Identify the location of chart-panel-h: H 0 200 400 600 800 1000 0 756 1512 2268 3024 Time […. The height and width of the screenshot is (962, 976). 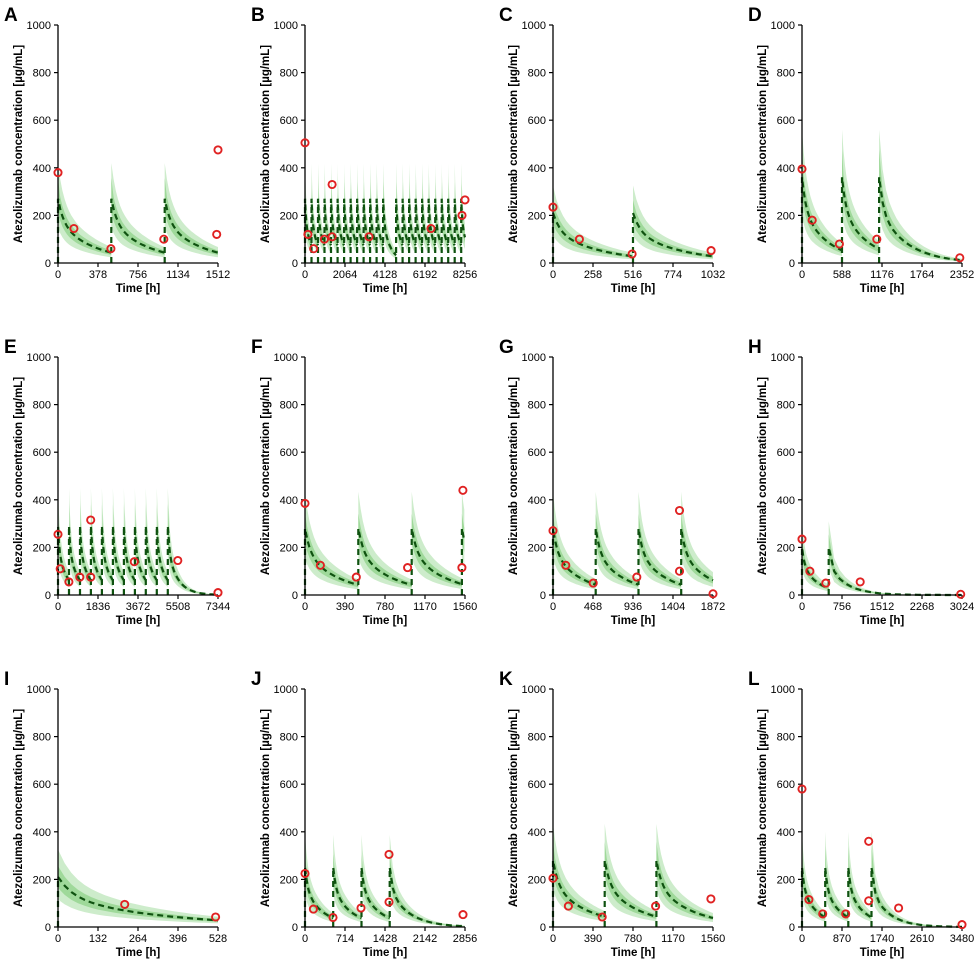
(861, 482).